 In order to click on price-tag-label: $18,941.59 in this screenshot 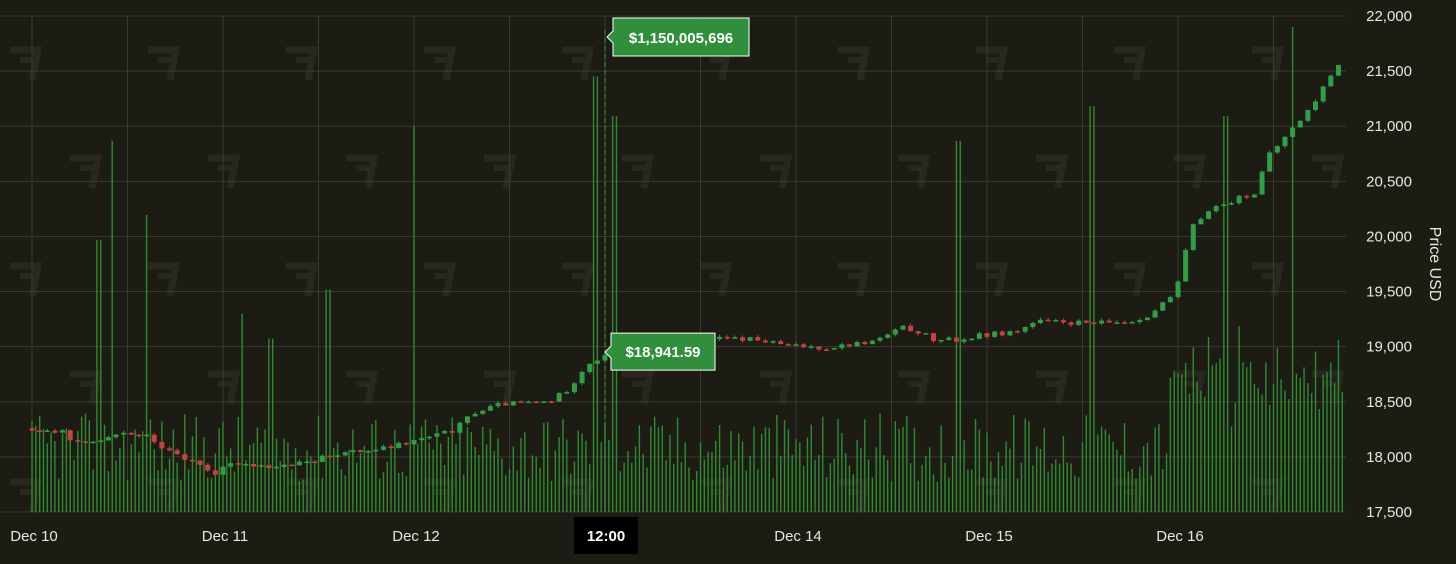, I will do `click(662, 352)`.